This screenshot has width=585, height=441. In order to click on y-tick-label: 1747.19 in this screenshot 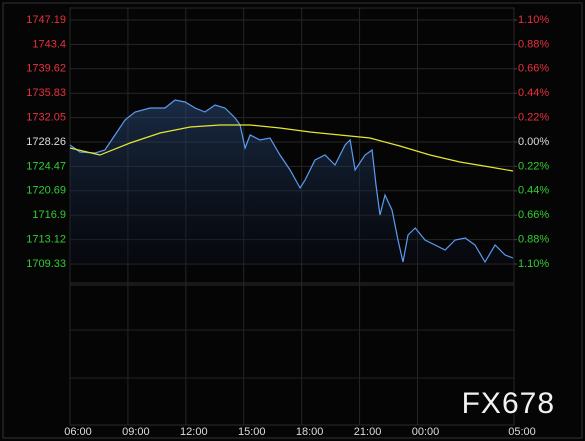, I will do `click(46, 20)`.